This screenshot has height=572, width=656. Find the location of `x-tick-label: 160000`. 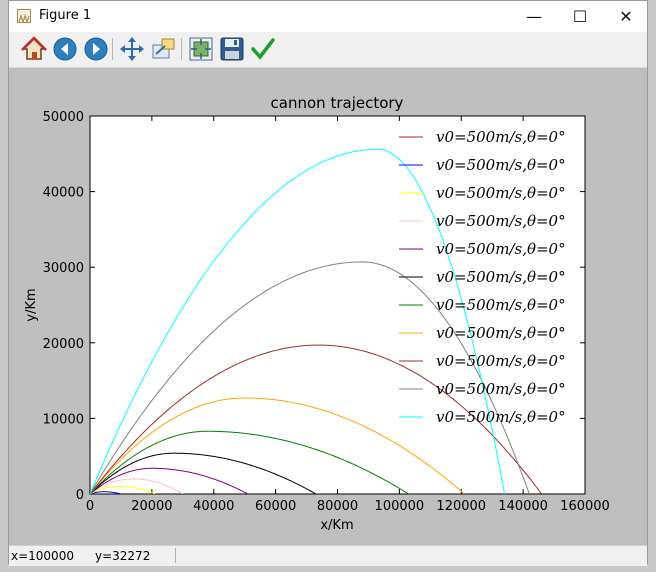

x-tick-label: 160000 is located at coordinates (585, 506).